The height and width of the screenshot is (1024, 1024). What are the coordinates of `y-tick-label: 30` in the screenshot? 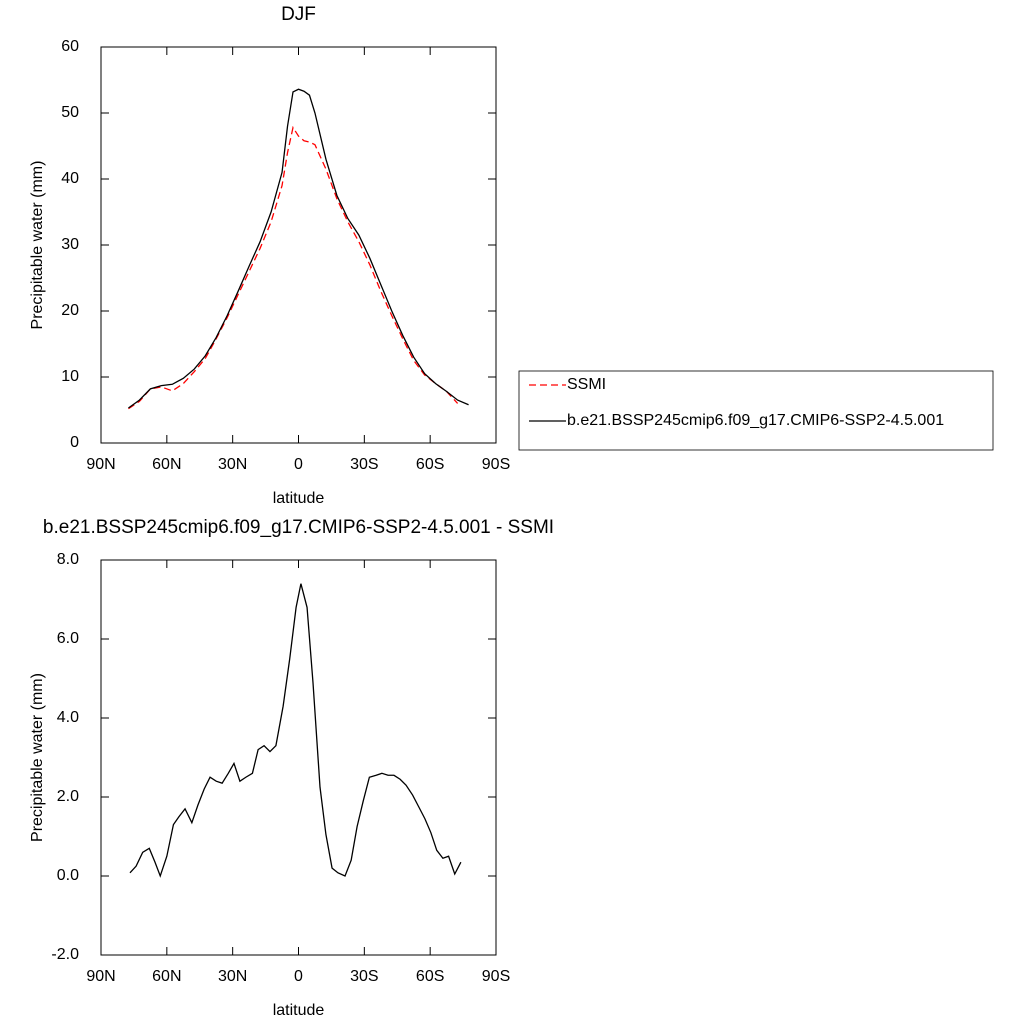 It's located at (70, 244).